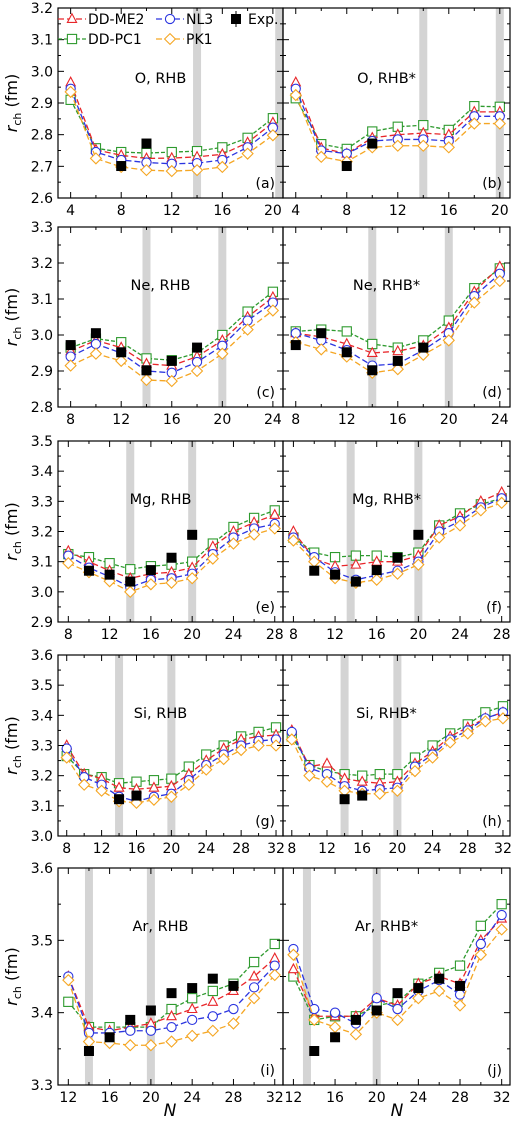 The height and width of the screenshot is (1123, 518). I want to click on legend-item-exp-: Exp., so click(254, 19).